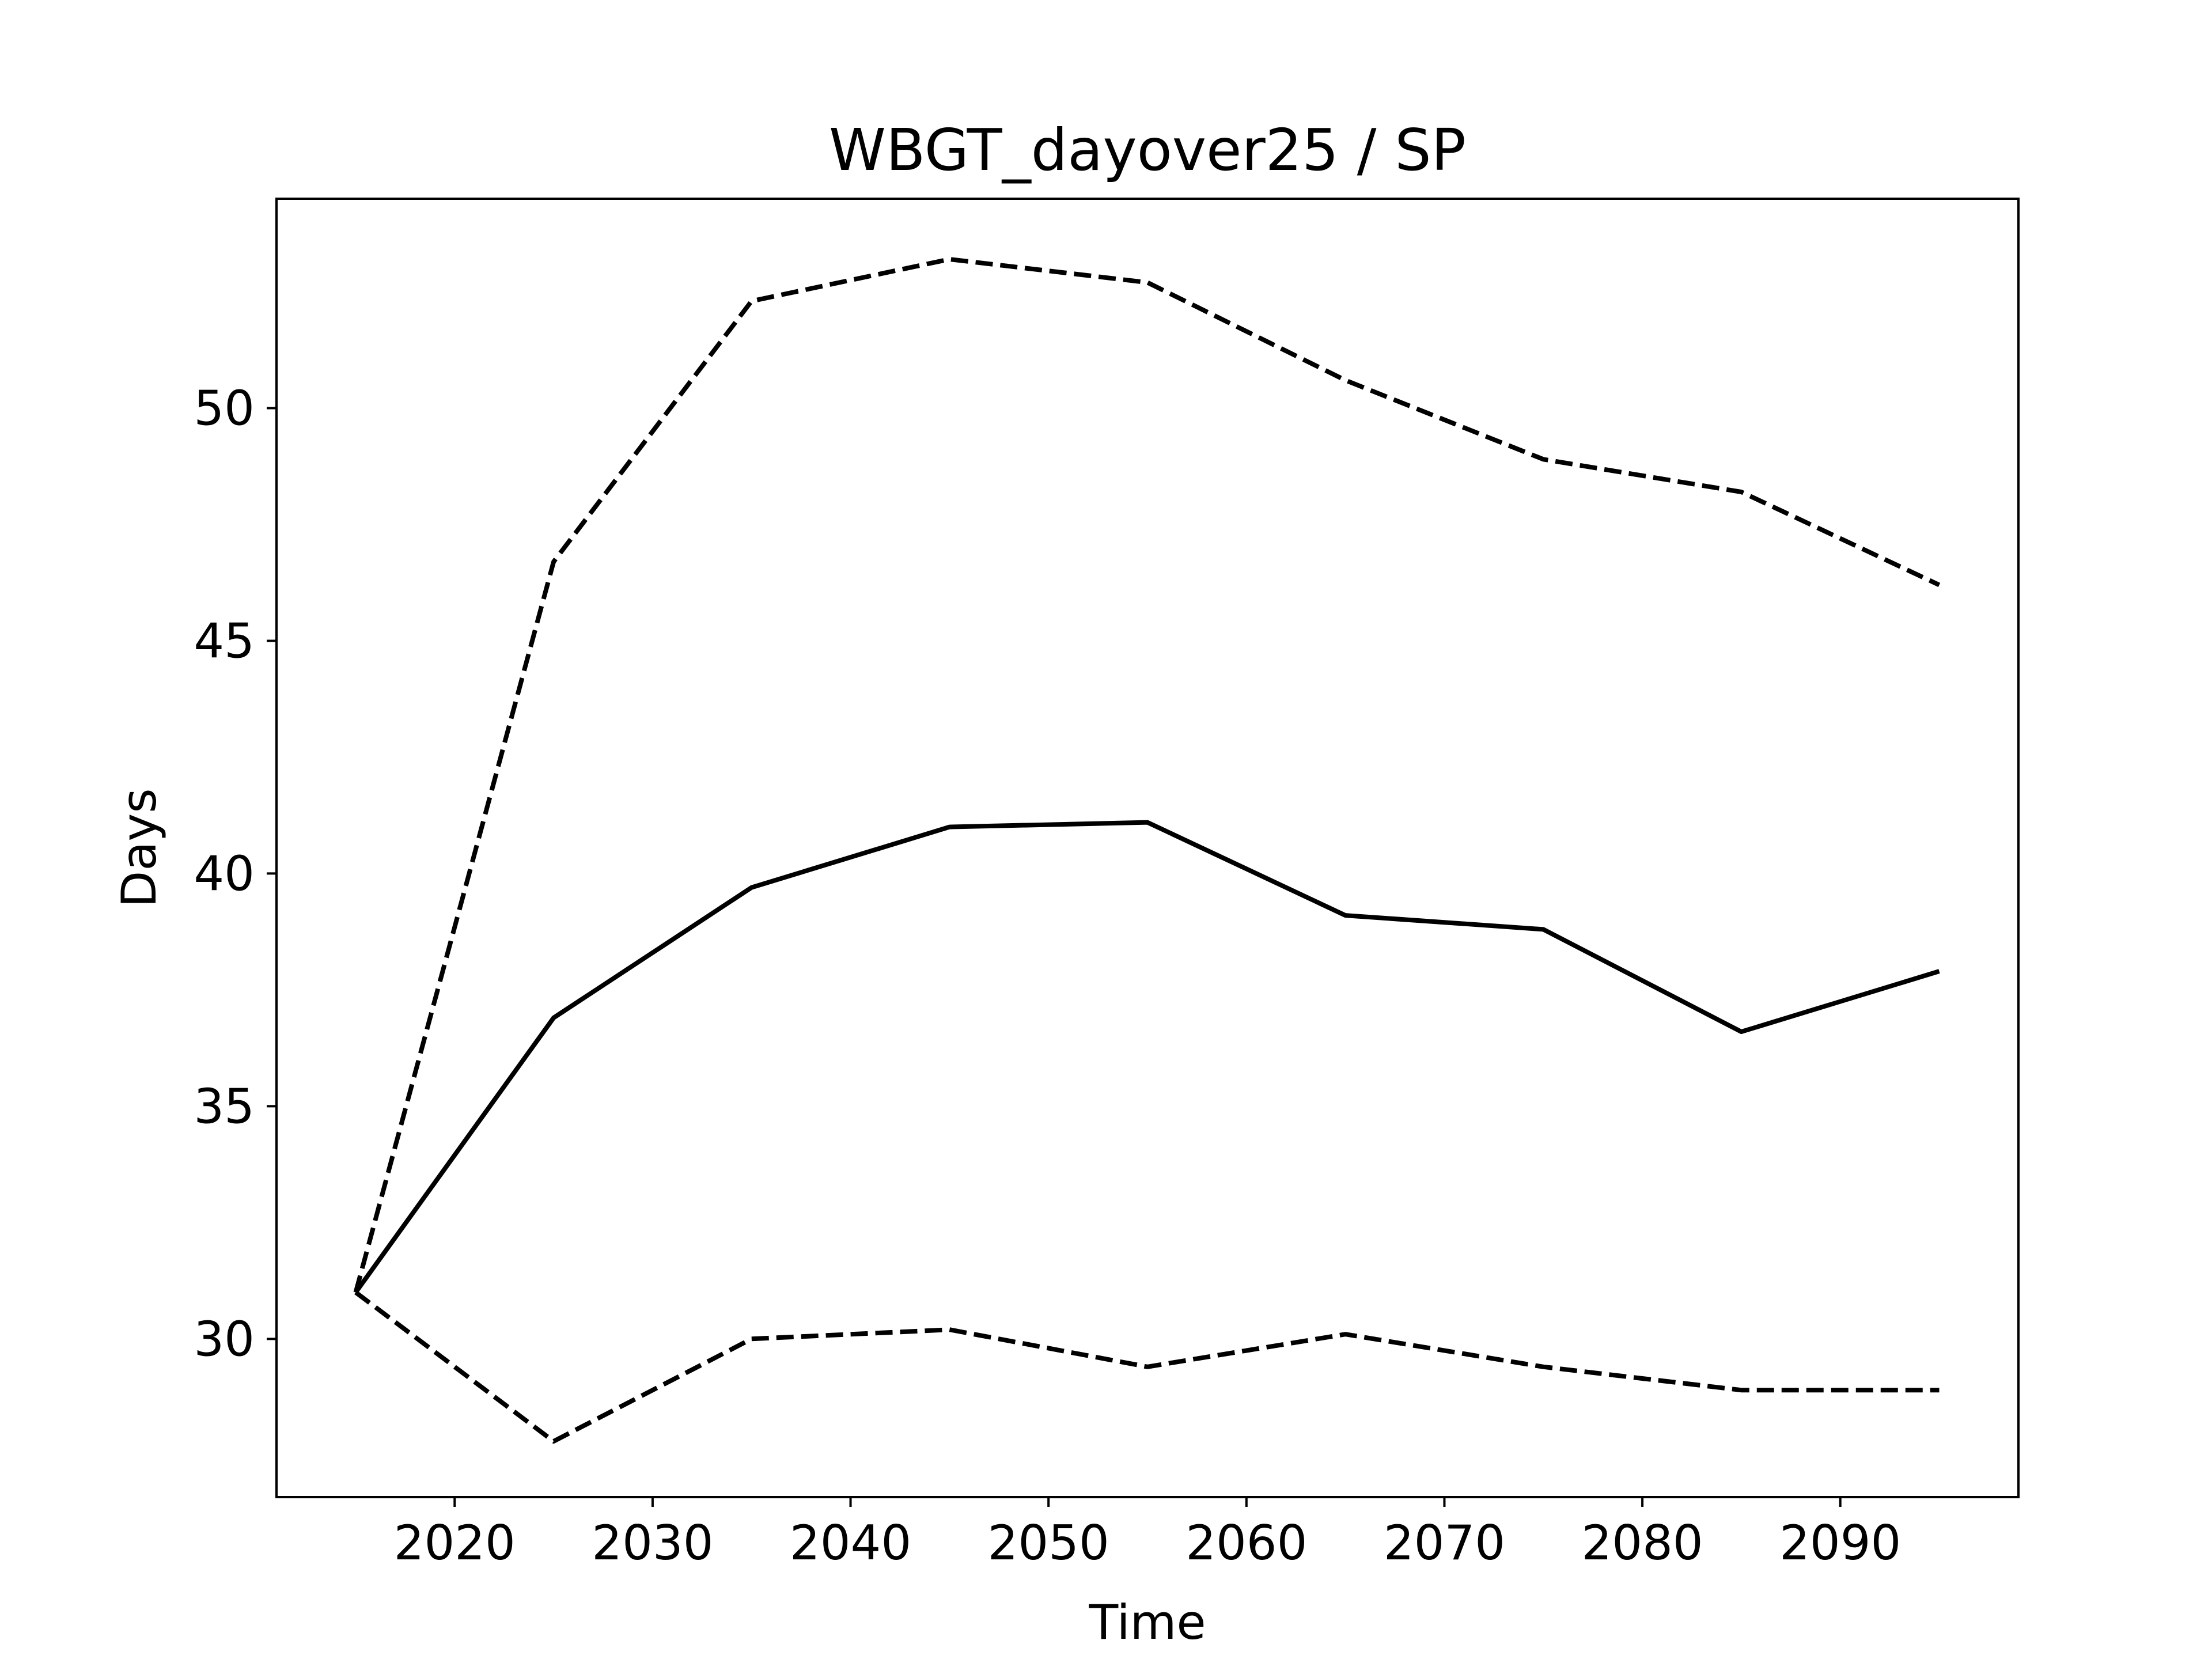 Image resolution: width=2212 pixels, height=1659 pixels. I want to click on x-tick-label: 2050, so click(1048, 1543).